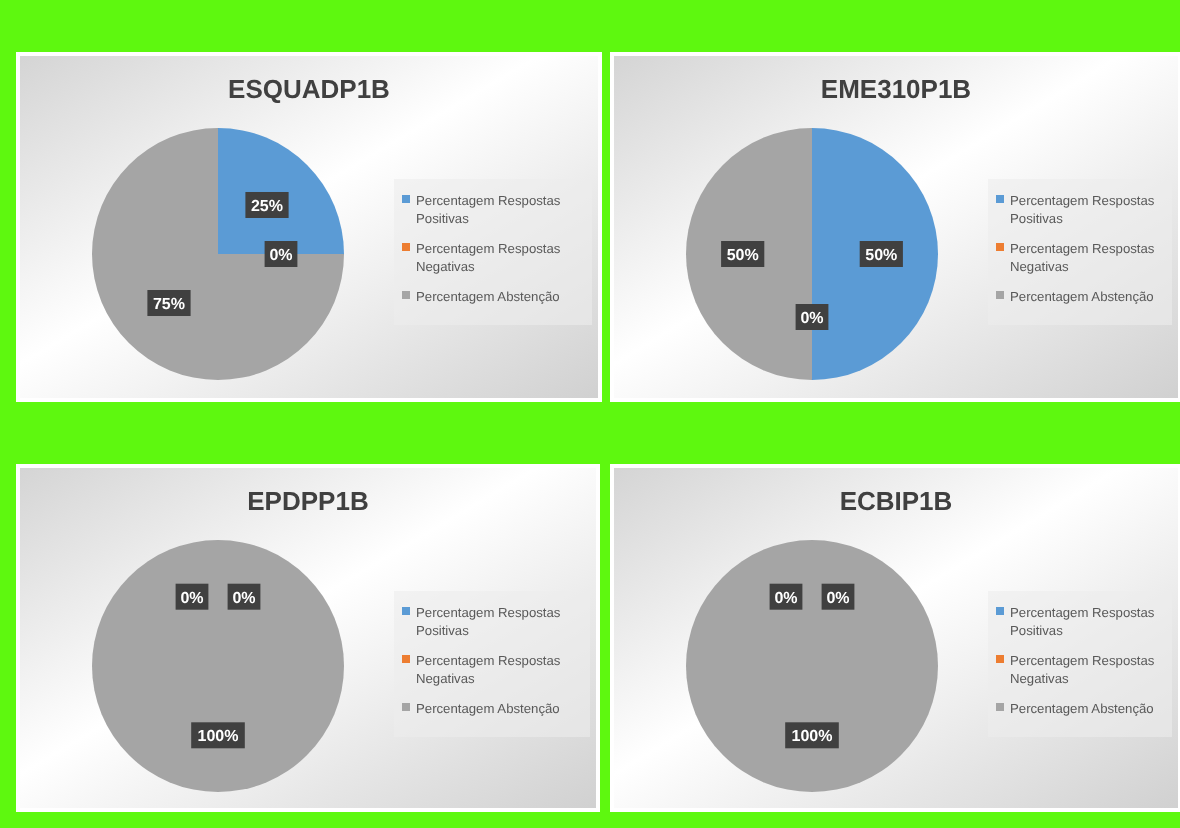 This screenshot has height=828, width=1180. I want to click on chart-title: EPDPP1B, so click(308, 501).